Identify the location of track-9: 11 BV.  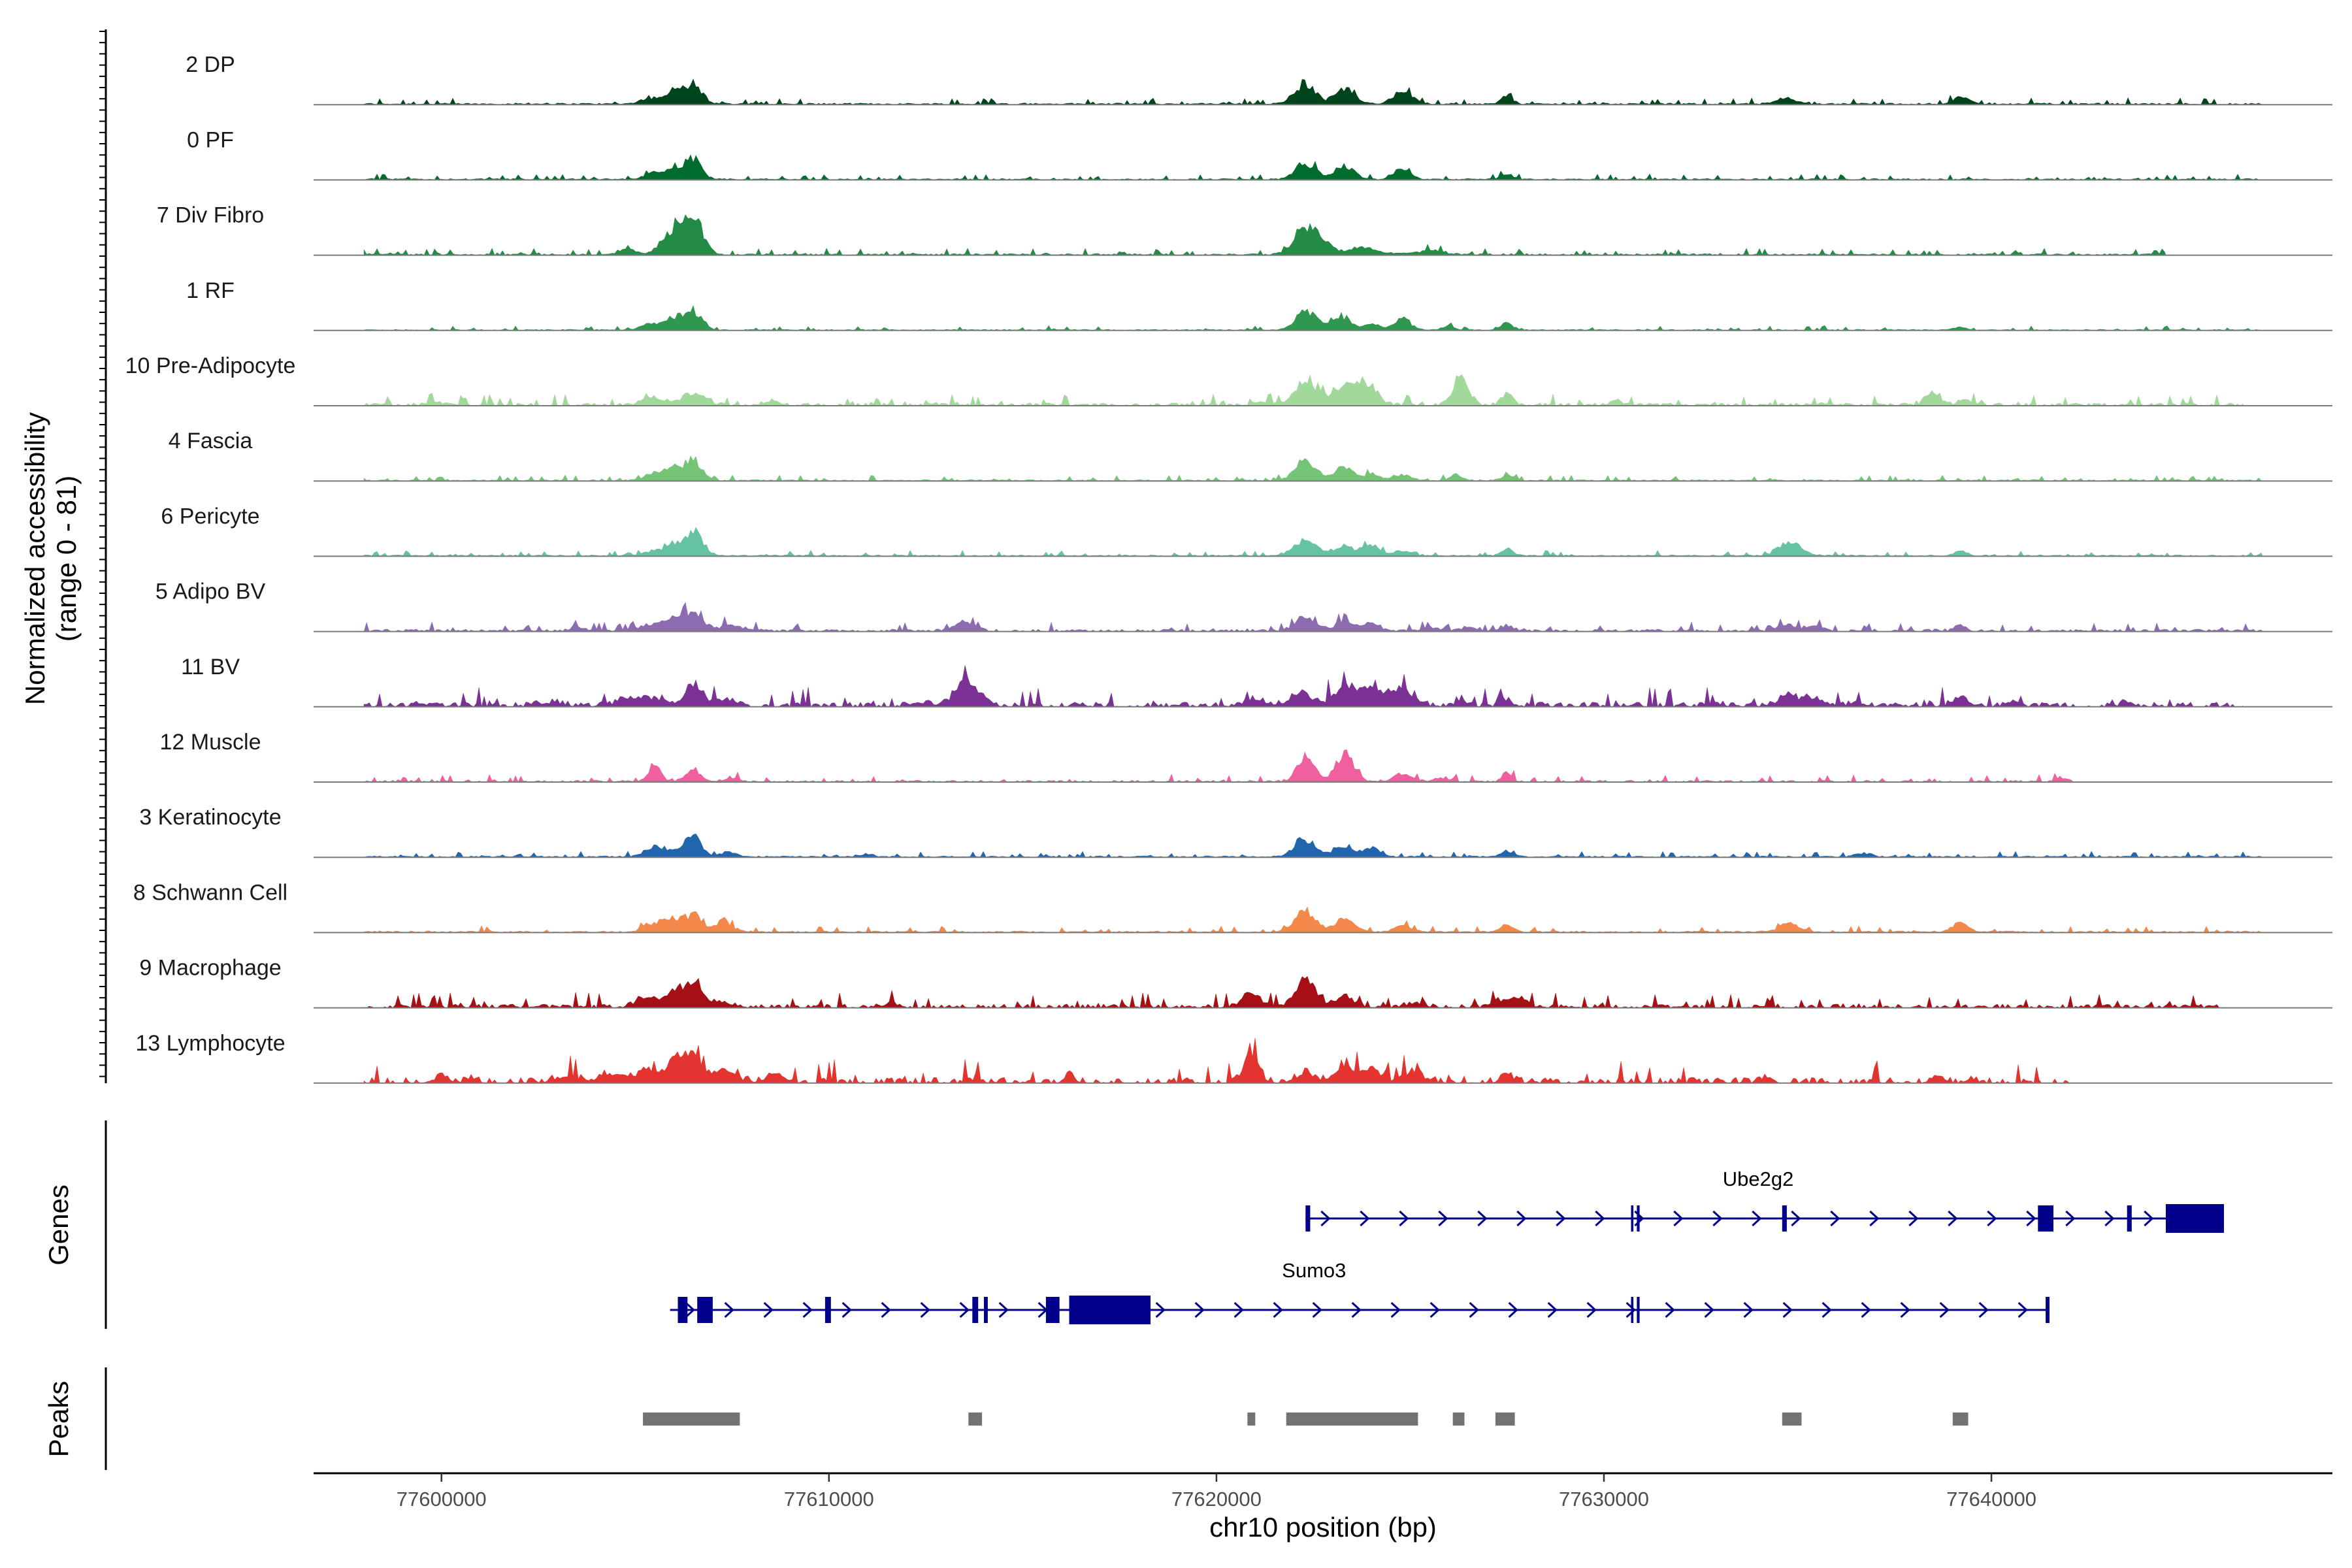
(1256, 681).